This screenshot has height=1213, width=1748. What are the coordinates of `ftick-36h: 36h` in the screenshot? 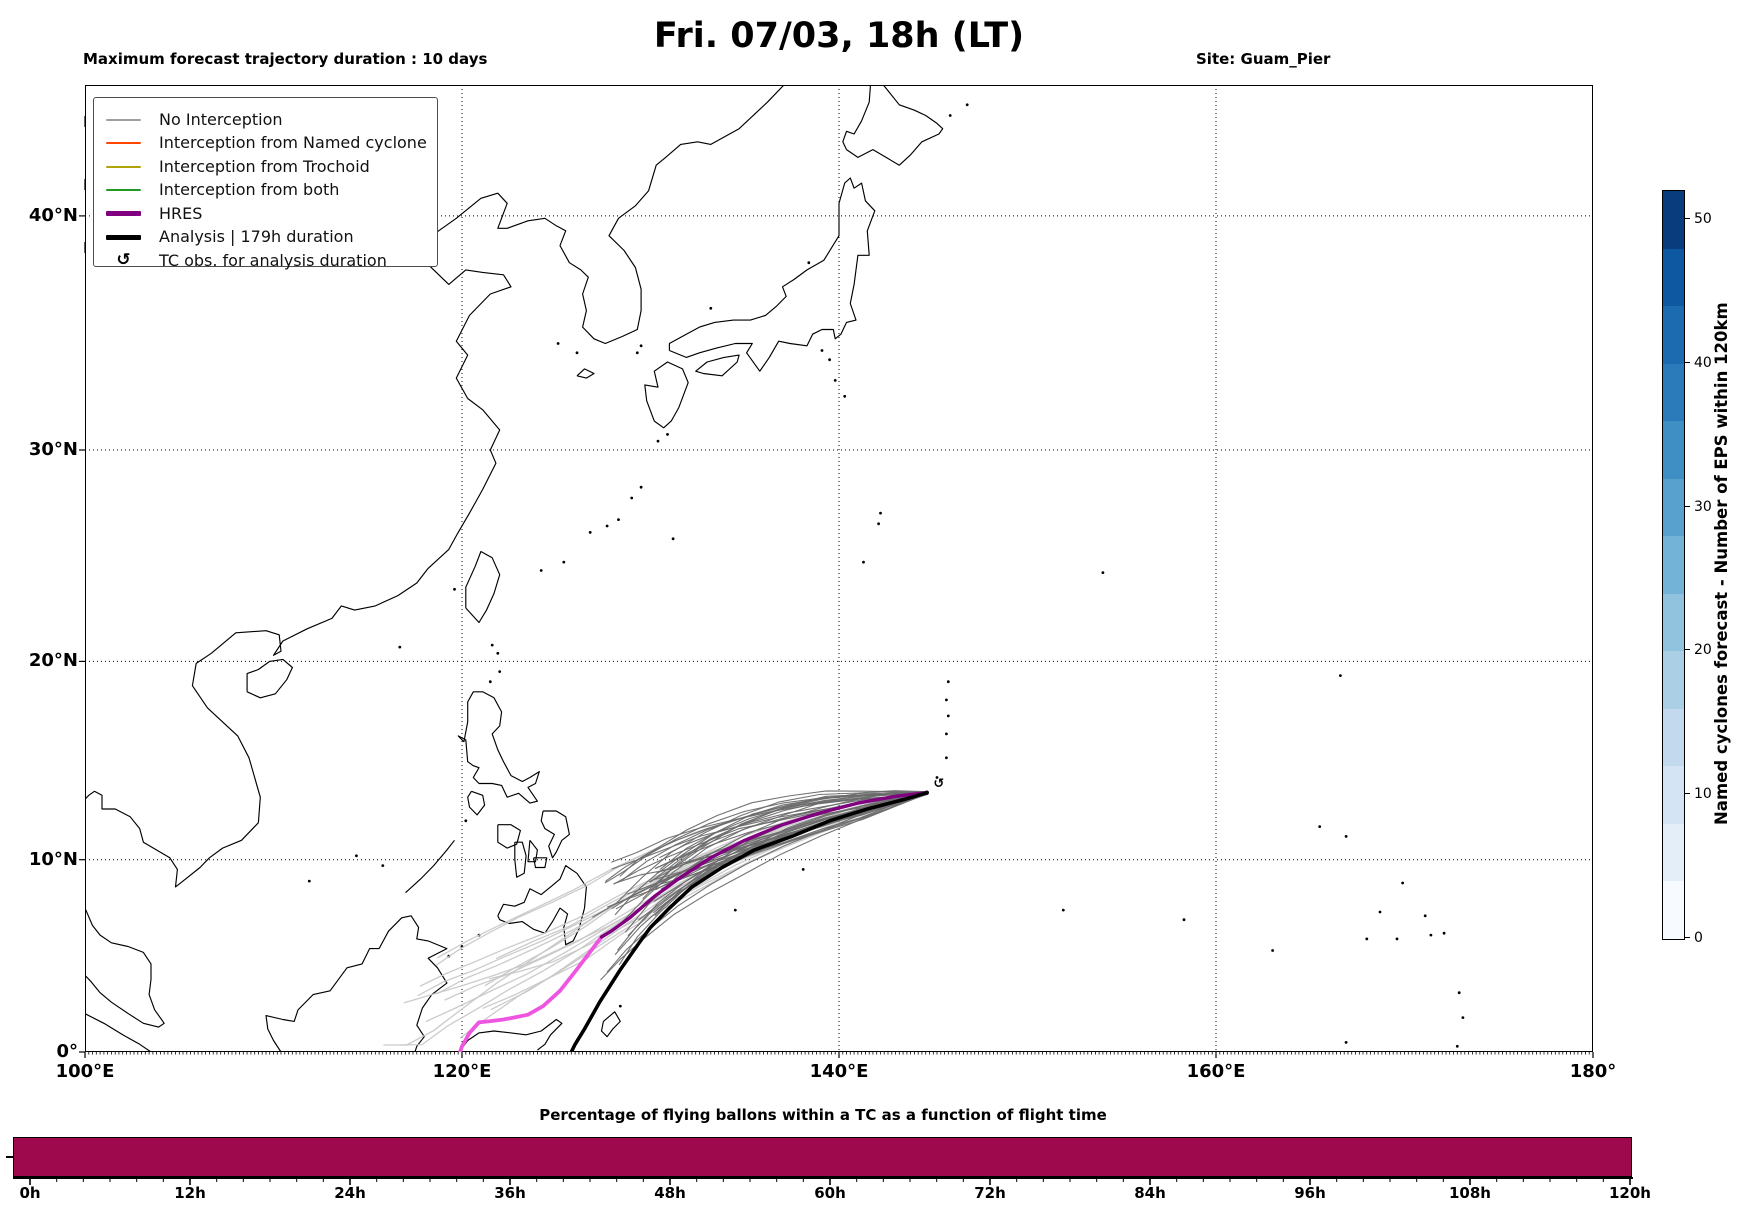 It's located at (510, 1193).